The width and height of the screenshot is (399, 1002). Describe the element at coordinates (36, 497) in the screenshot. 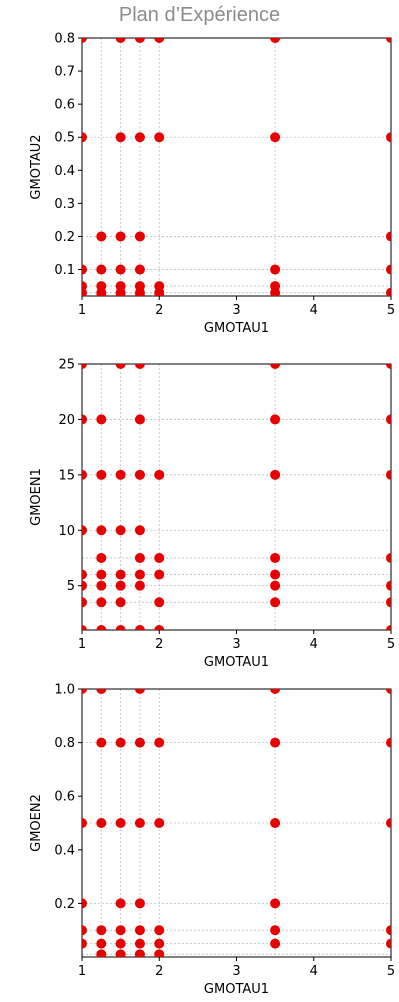

I see `y-axis-label: GMOEN1` at that location.